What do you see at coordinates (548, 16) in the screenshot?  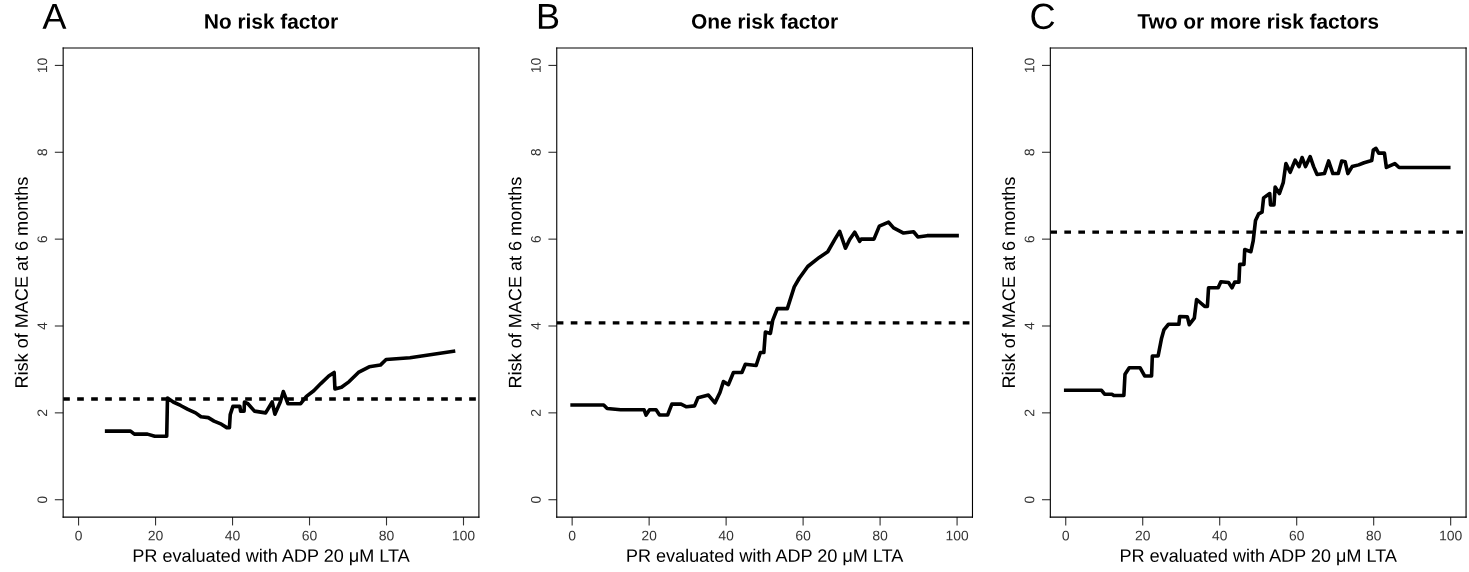 I see `text: B` at bounding box center [548, 16].